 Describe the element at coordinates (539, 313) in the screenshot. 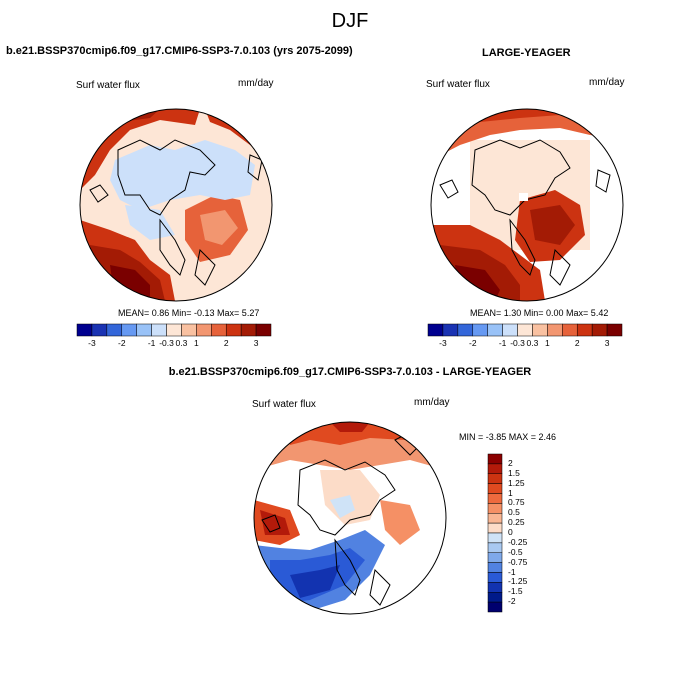

I see `panel-2-stats: MEAN= 1.30 Min= 0.00 Max= 5.42` at that location.